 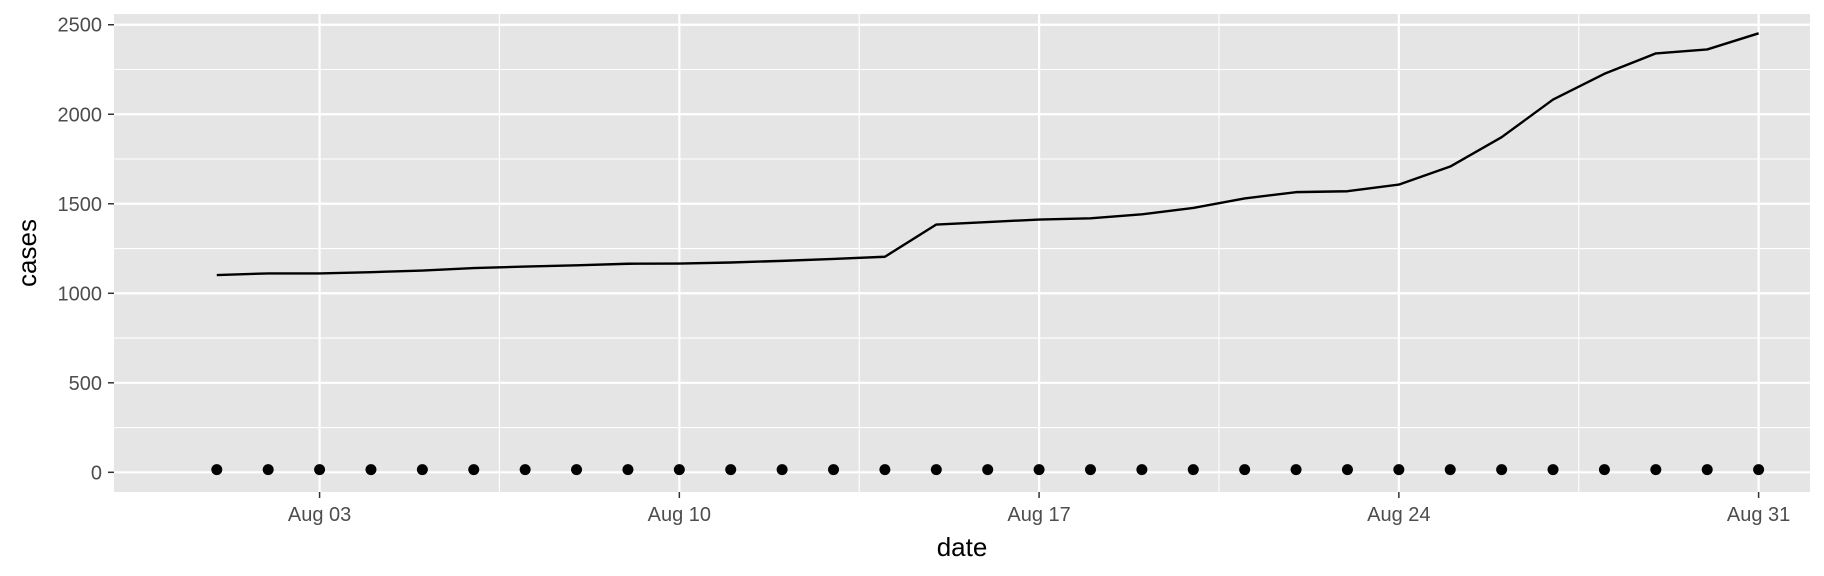 What do you see at coordinates (80, 115) in the screenshot?
I see `y-tick-label: 2000` at bounding box center [80, 115].